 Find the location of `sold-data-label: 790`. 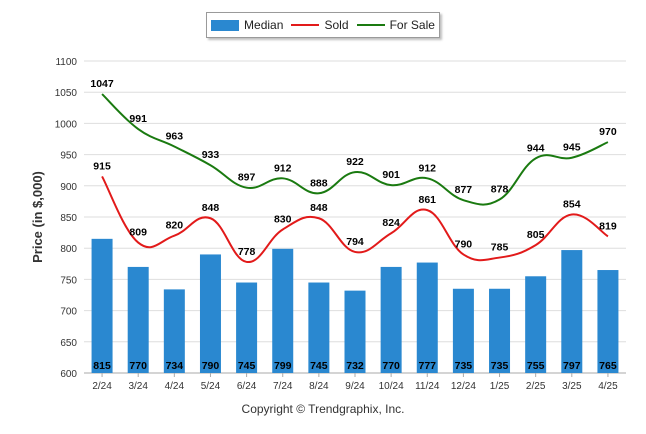

sold-data-label: 790 is located at coordinates (464, 244).